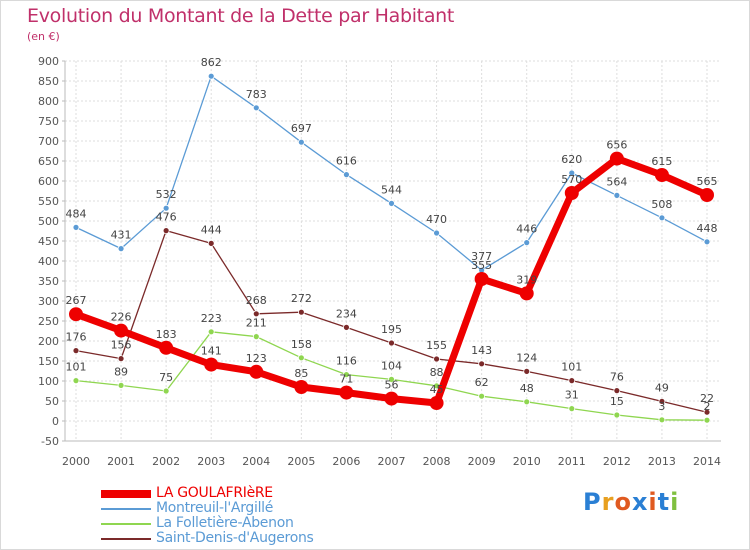 Image resolution: width=750 pixels, height=550 pixels. I want to click on data-label: 195, so click(391, 329).